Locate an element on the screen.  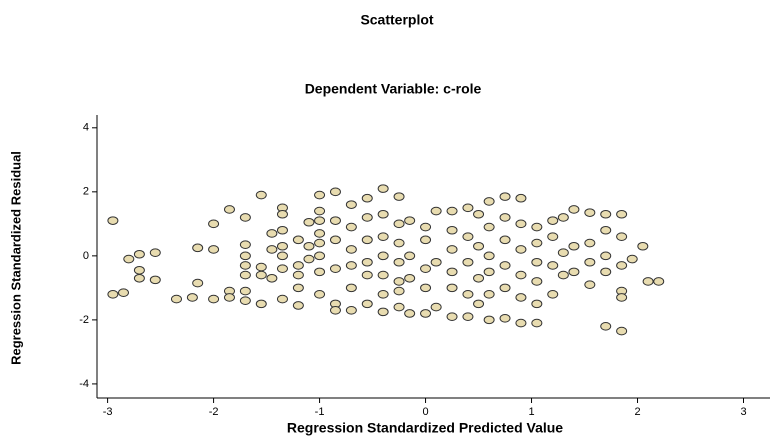
y-tick-label: 4 is located at coordinates (86, 128).